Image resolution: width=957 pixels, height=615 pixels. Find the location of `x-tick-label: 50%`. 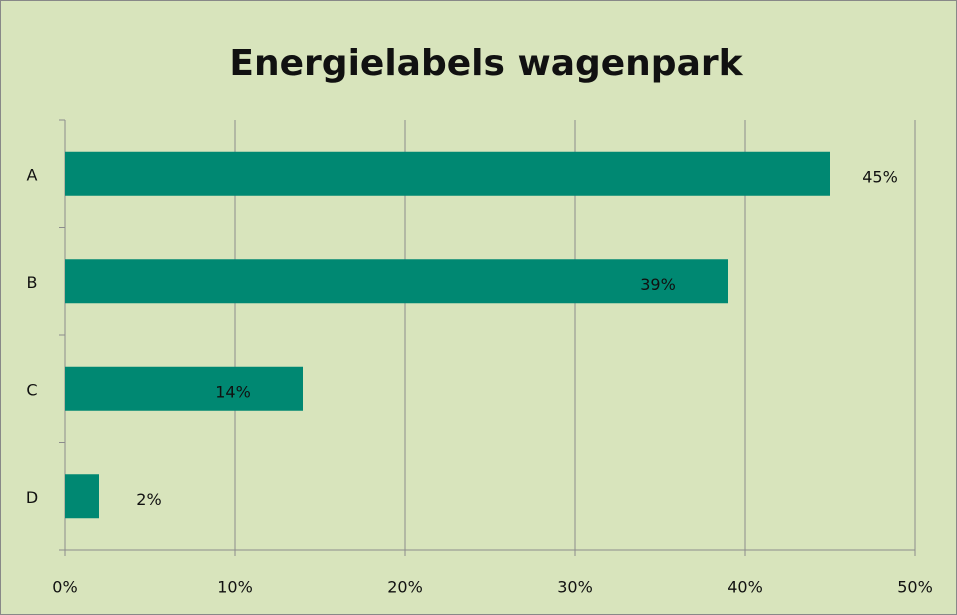

x-tick-label: 50% is located at coordinates (915, 587).